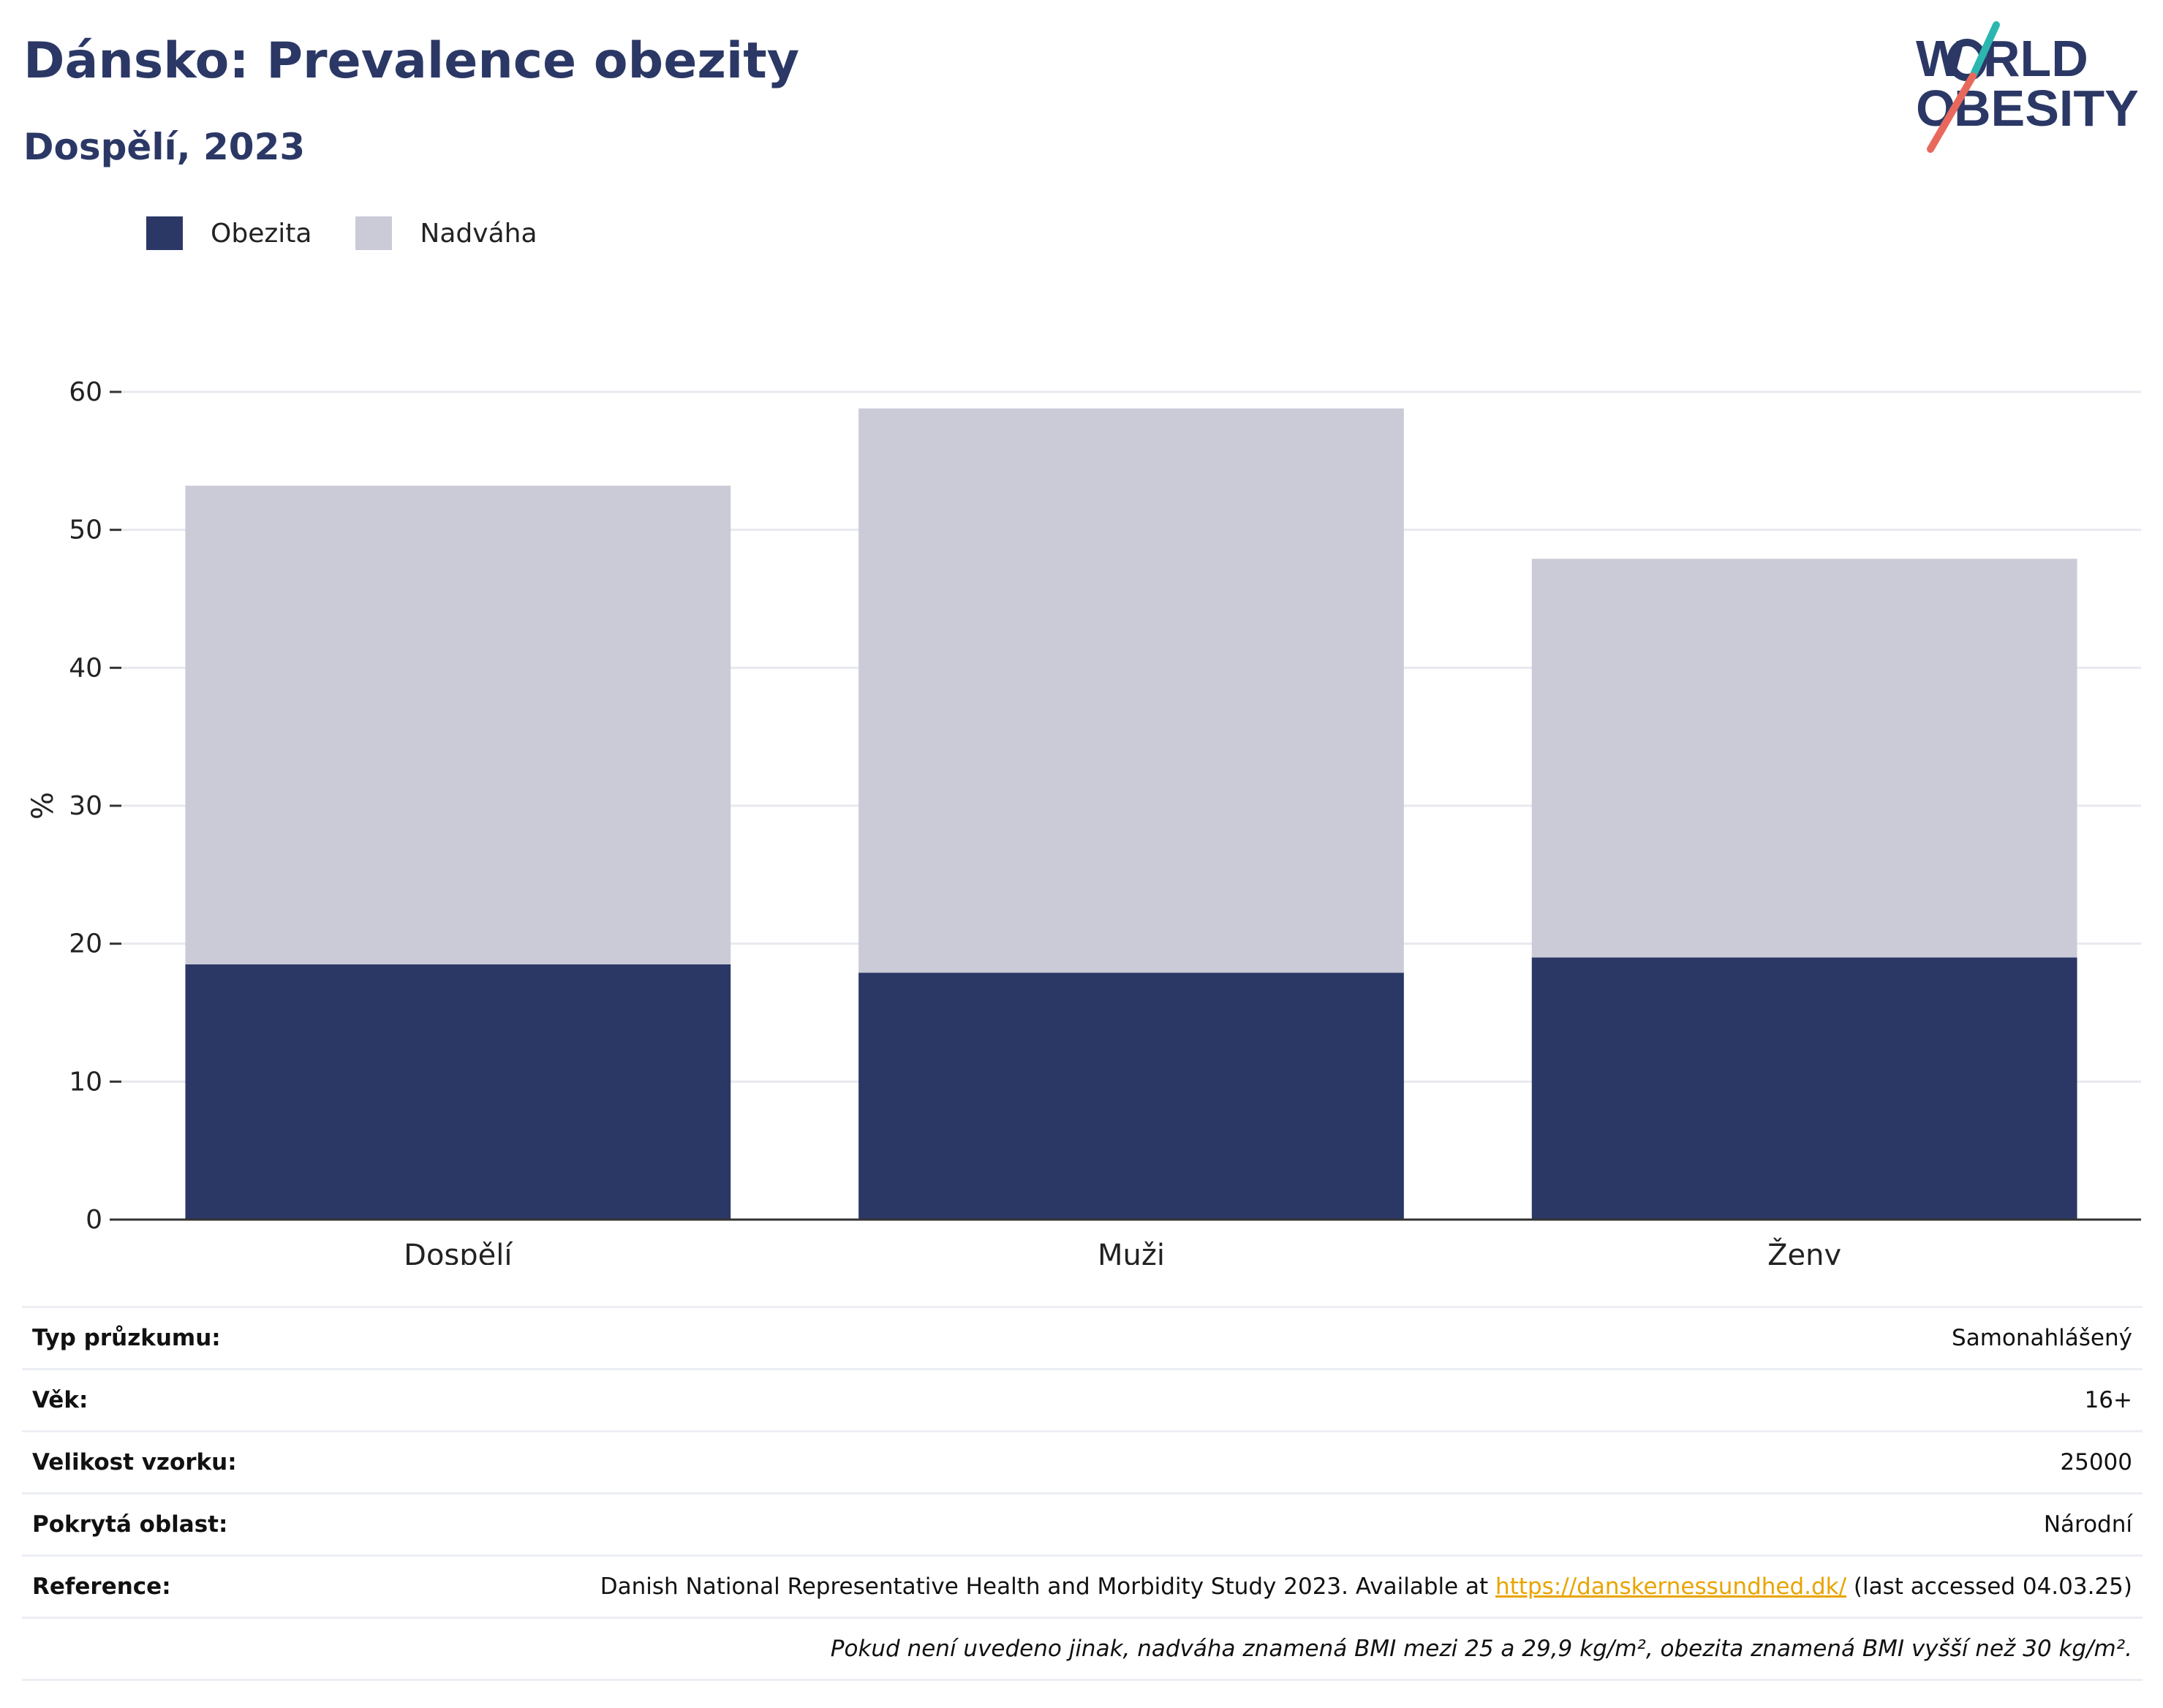  I want to click on y-tick-label: 50, so click(85, 530).